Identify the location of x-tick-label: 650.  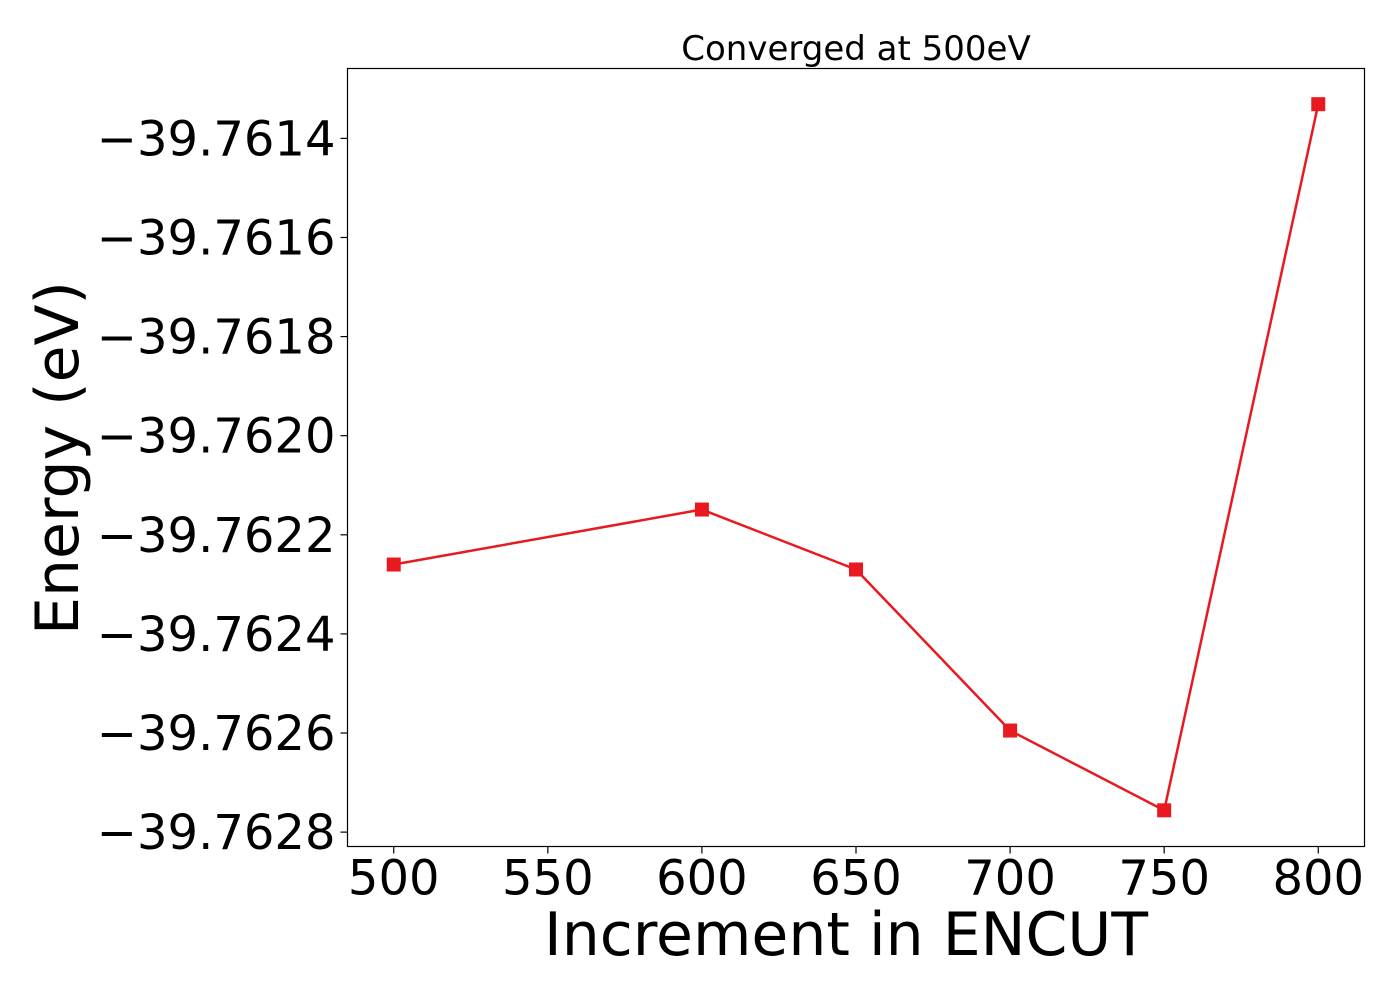
(856, 879).